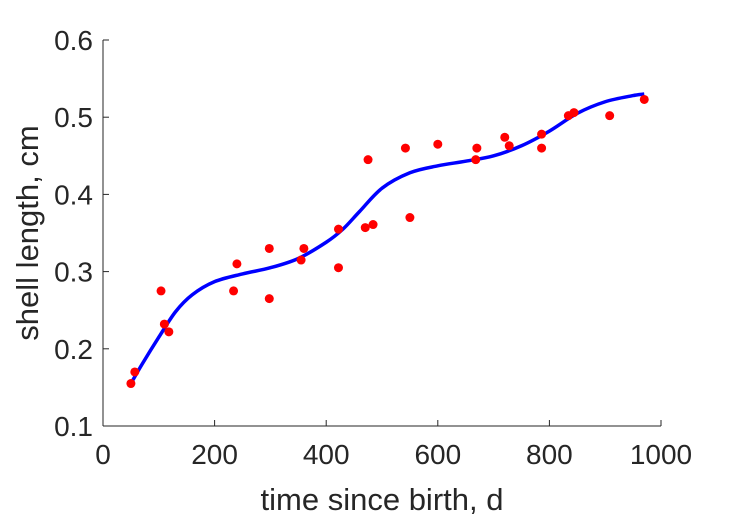  What do you see at coordinates (73, 349) in the screenshot?
I see `y-tick-label: 0.2` at bounding box center [73, 349].